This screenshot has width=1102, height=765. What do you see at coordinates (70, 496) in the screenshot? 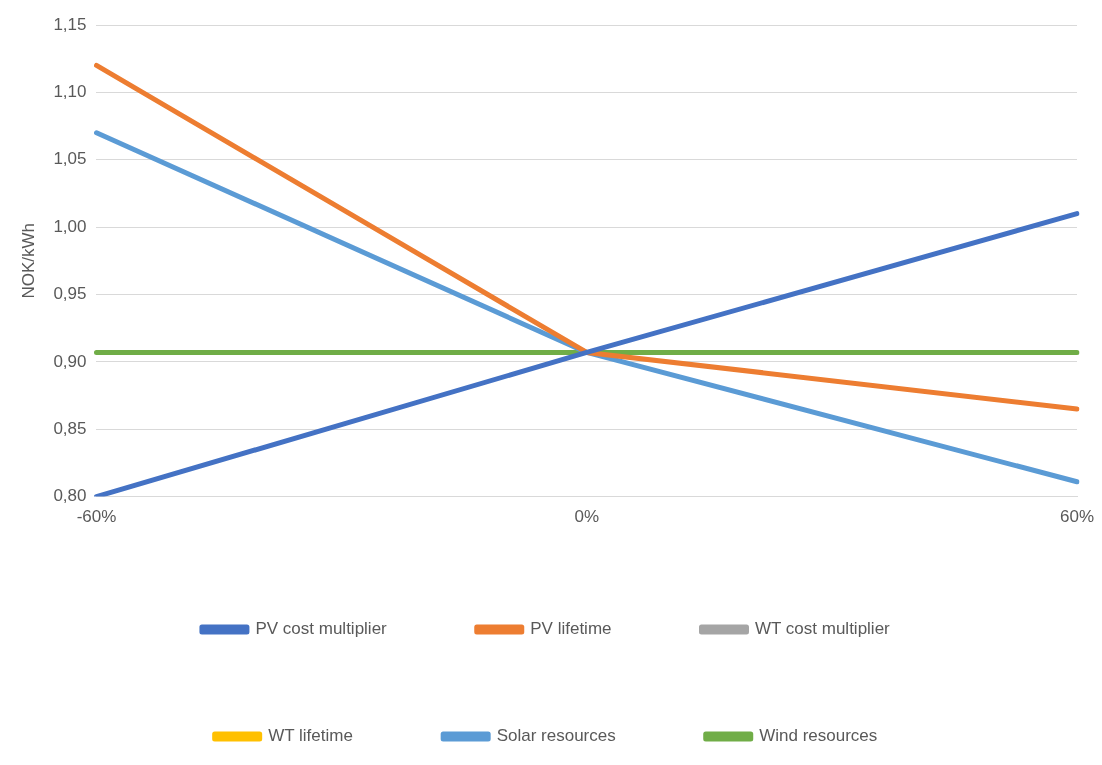
I see `y-tick-label: 0,80` at bounding box center [70, 496].